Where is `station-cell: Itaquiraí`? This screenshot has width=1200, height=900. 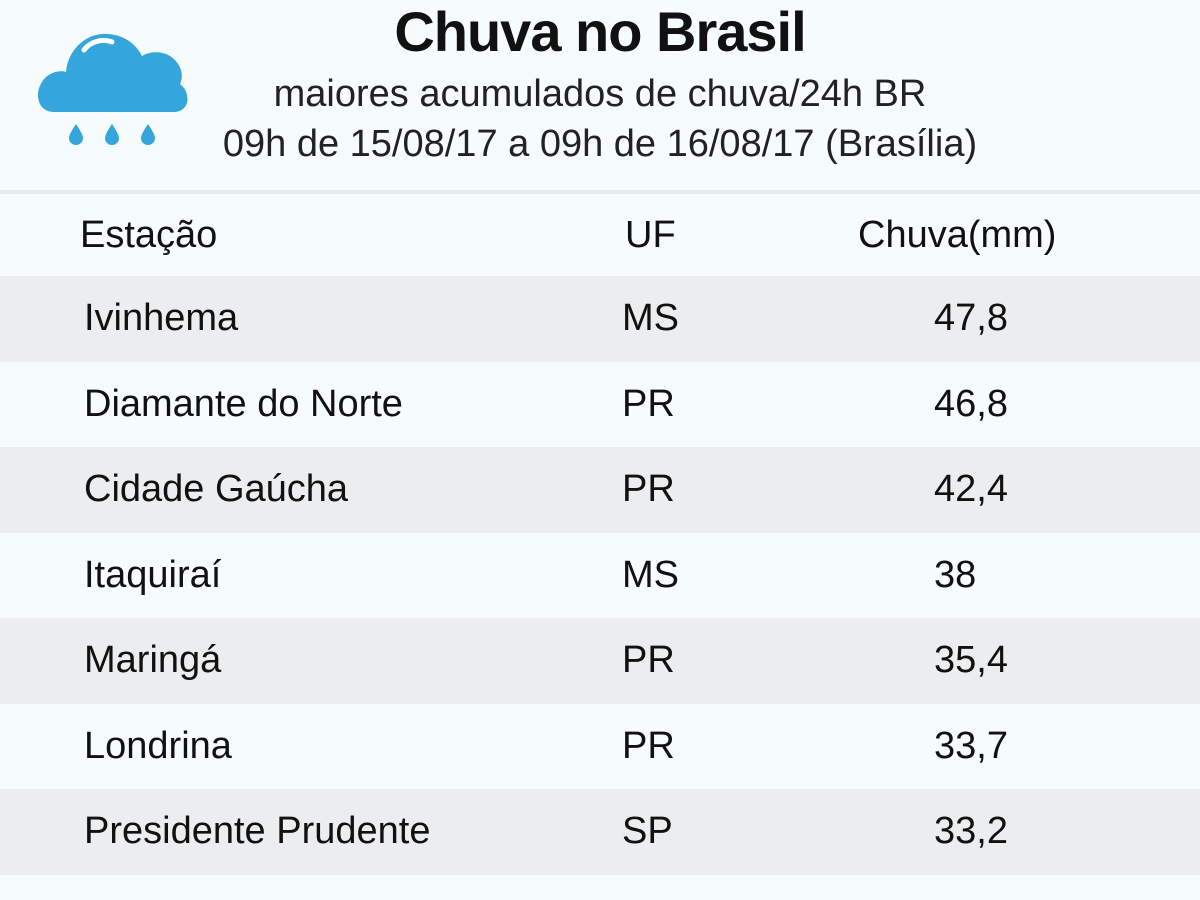
station-cell: Itaquiraí is located at coordinates (153, 574).